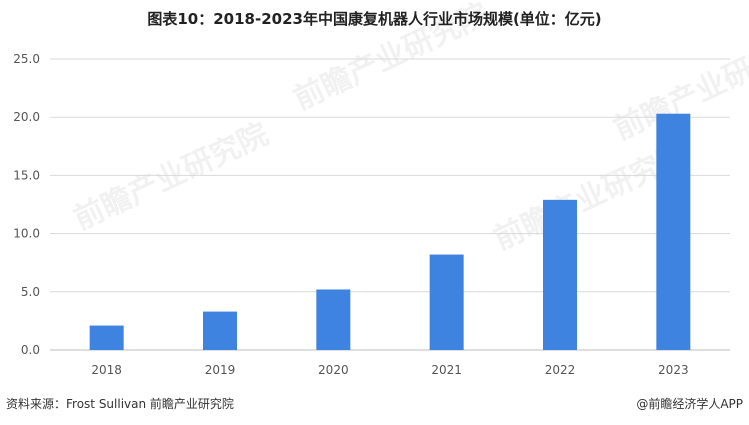  What do you see at coordinates (560, 274) in the screenshot?
I see `bar-2022` at bounding box center [560, 274].